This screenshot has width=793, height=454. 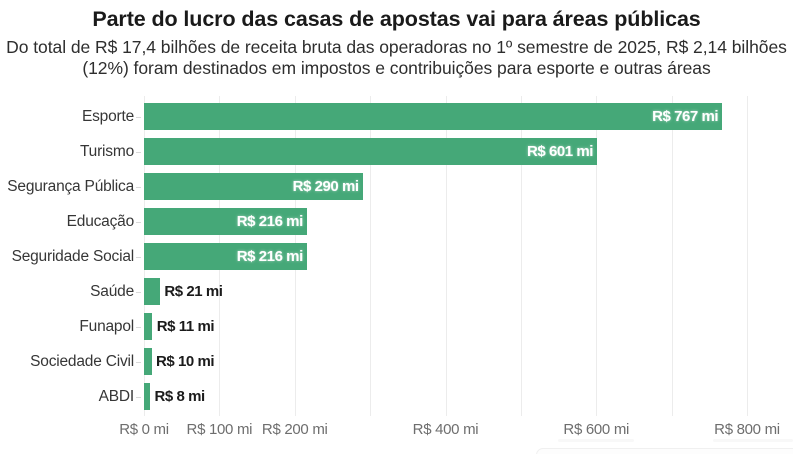 I want to click on x-axis-label: R$ 100 mi, so click(x=219, y=429).